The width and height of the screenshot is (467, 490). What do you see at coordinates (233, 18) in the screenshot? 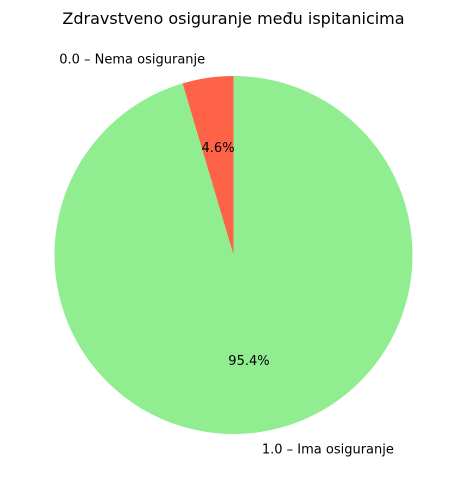
I see `chart-title: Zdravstveno osiguranje među ispitanicima` at bounding box center [233, 18].